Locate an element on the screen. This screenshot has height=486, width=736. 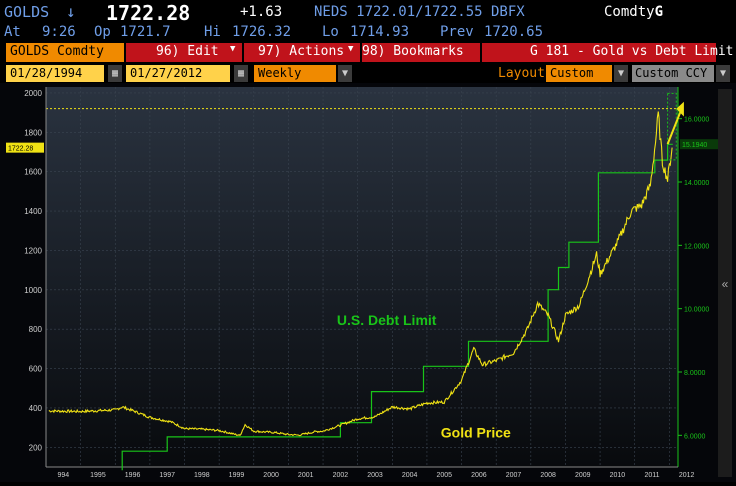
at-label: At is located at coordinates (12, 32).